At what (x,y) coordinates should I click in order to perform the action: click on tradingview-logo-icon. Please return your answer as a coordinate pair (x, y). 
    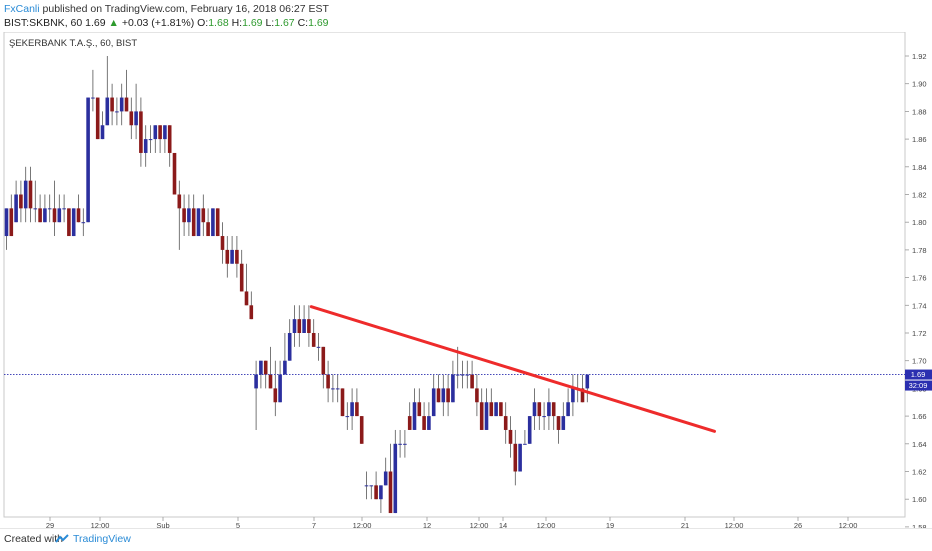
    Looking at the image, I should click on (62, 538).